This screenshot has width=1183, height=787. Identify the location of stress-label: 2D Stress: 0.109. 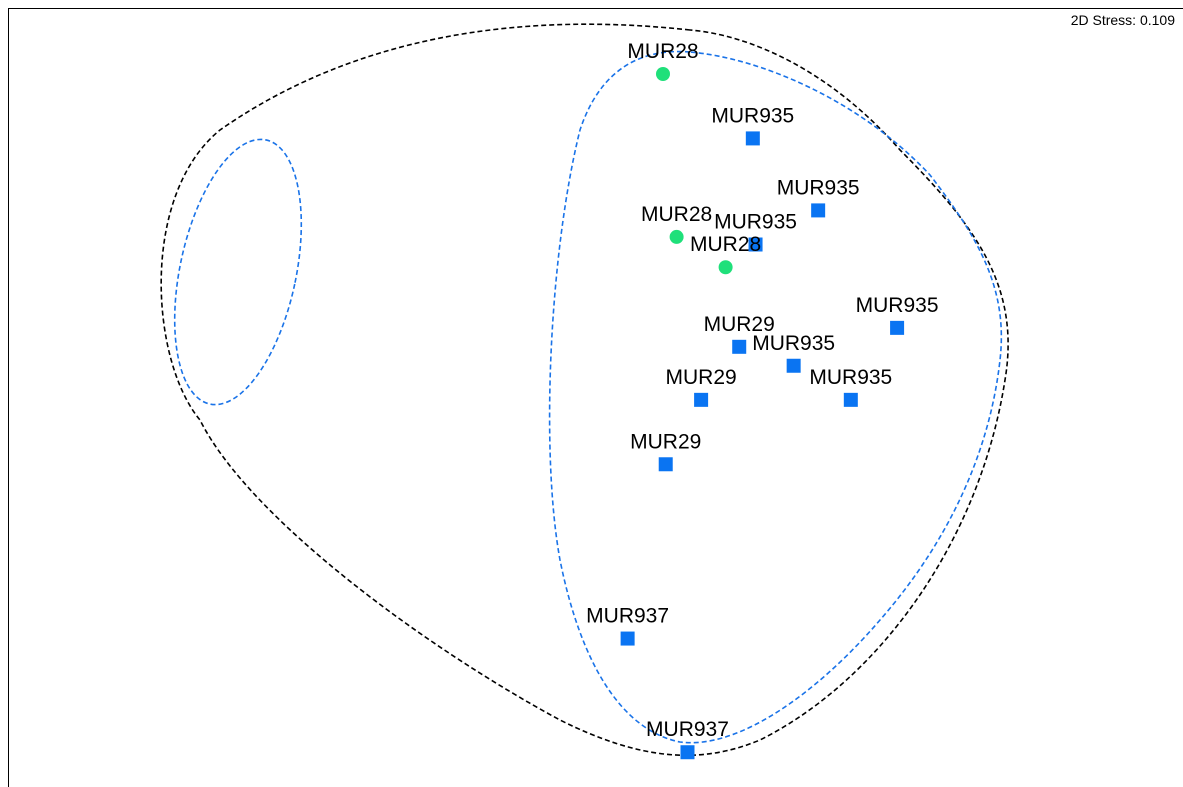
(1122, 20).